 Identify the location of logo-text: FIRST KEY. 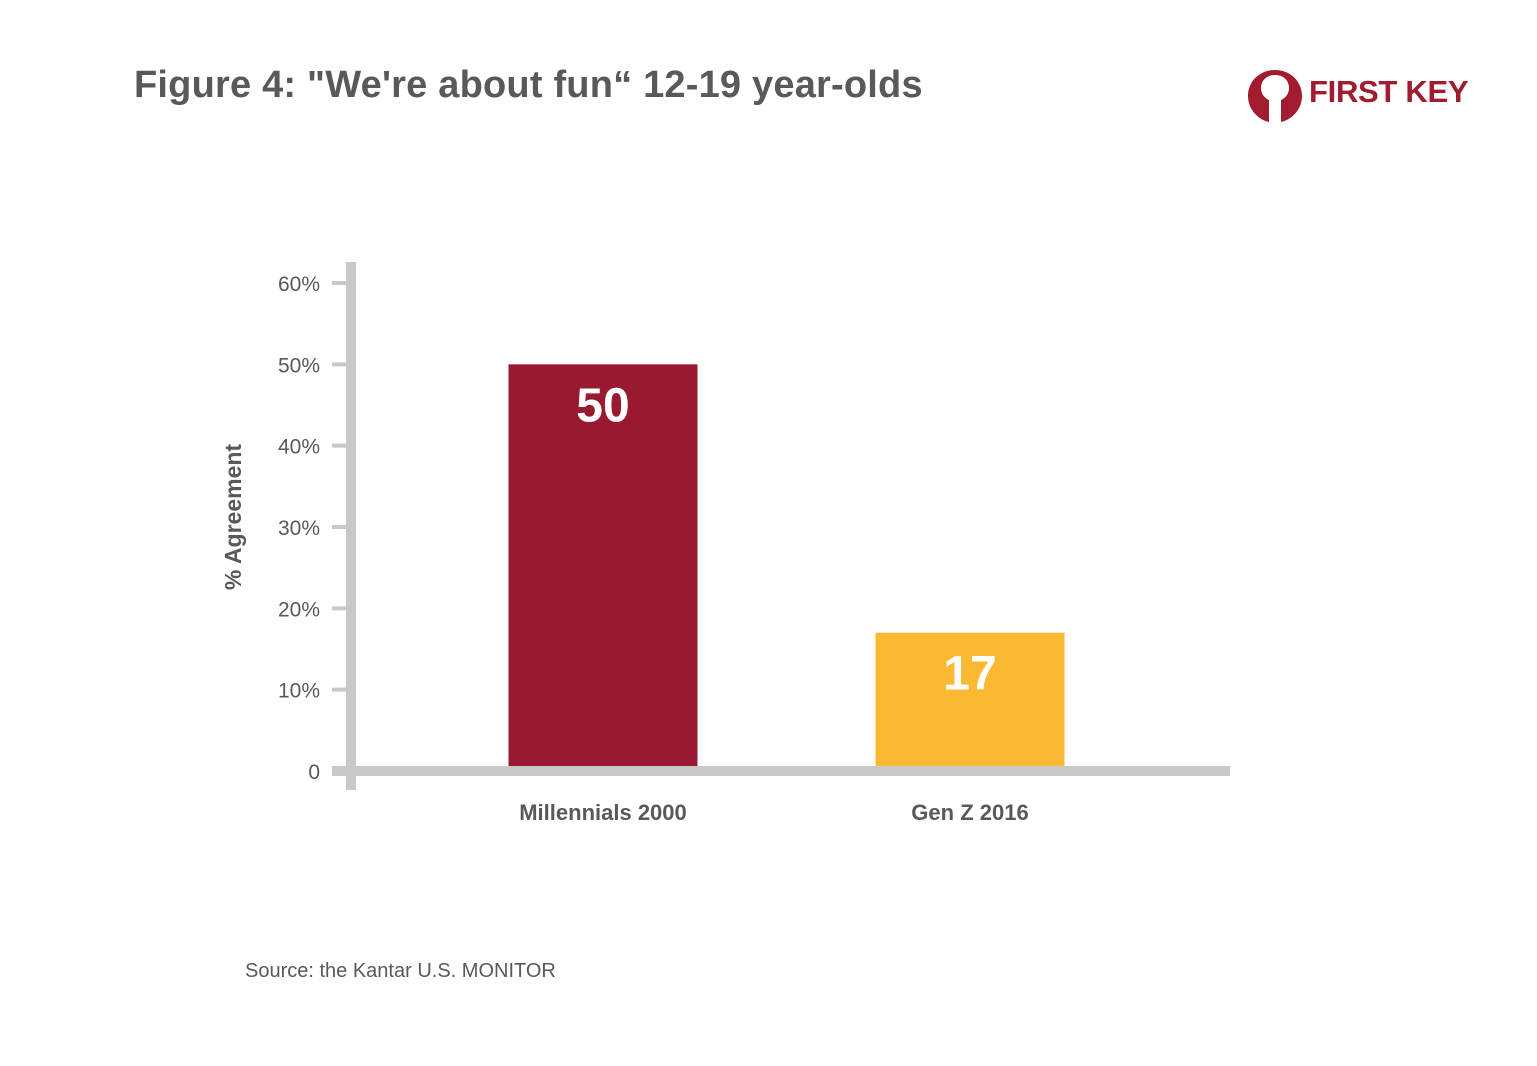
(1389, 91).